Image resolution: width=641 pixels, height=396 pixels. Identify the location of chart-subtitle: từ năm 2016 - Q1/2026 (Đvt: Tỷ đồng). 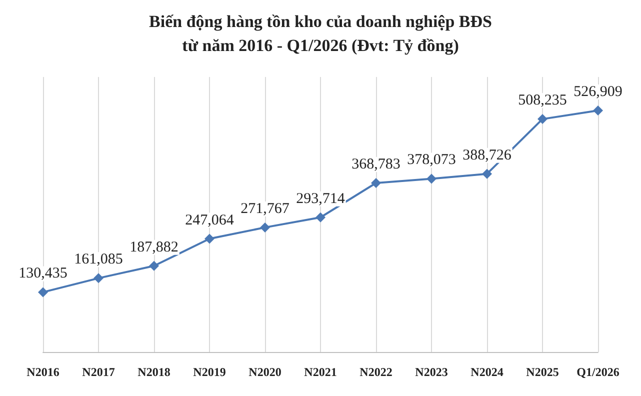
(320, 45).